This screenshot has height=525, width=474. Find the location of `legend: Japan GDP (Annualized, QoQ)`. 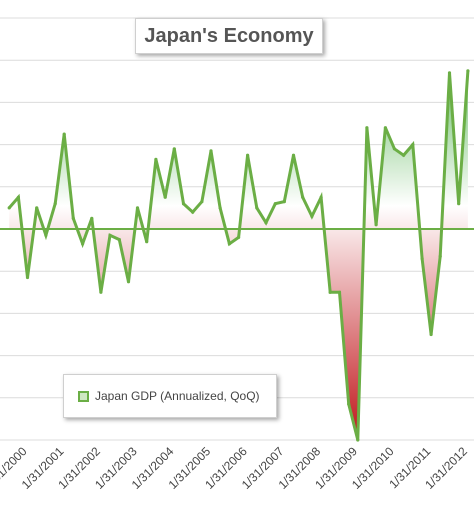

legend: Japan GDP (Annualized, QoQ) is located at coordinates (170, 396).